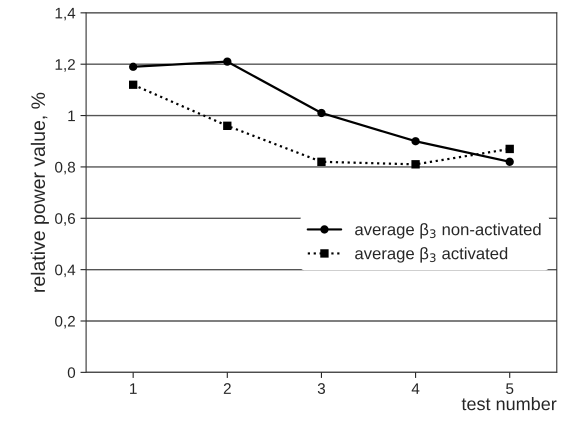 The height and width of the screenshot is (428, 574). Describe the element at coordinates (416, 388) in the screenshot. I see `x-tick-label: 4` at that location.